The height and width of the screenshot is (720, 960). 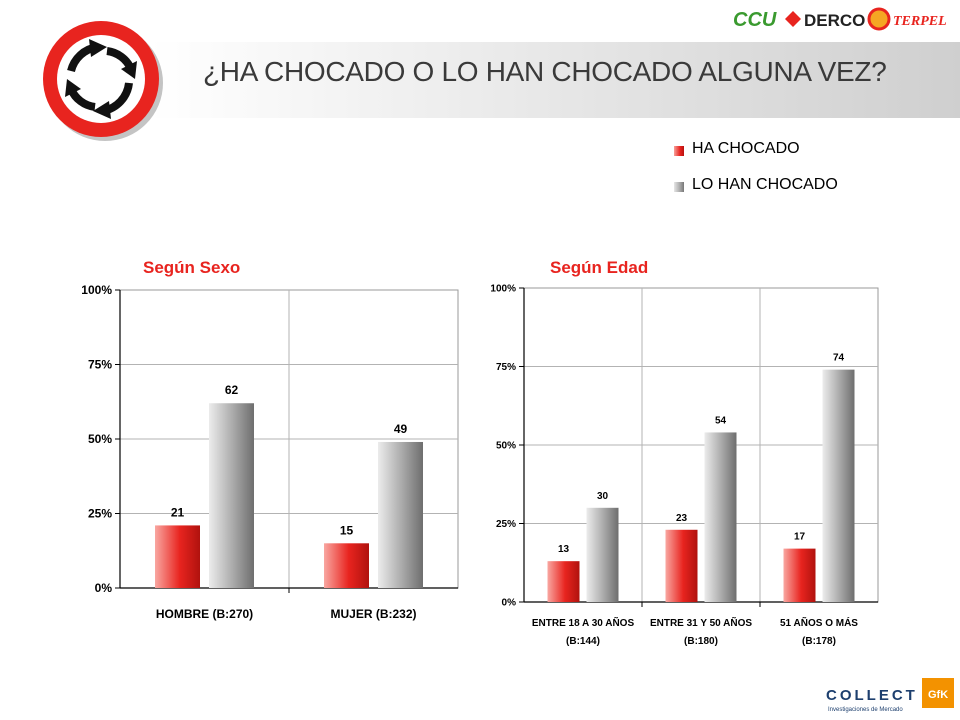 What do you see at coordinates (819, 622) in the screenshot?
I see `x-tick-label: 51 AÑOS O MÁS` at bounding box center [819, 622].